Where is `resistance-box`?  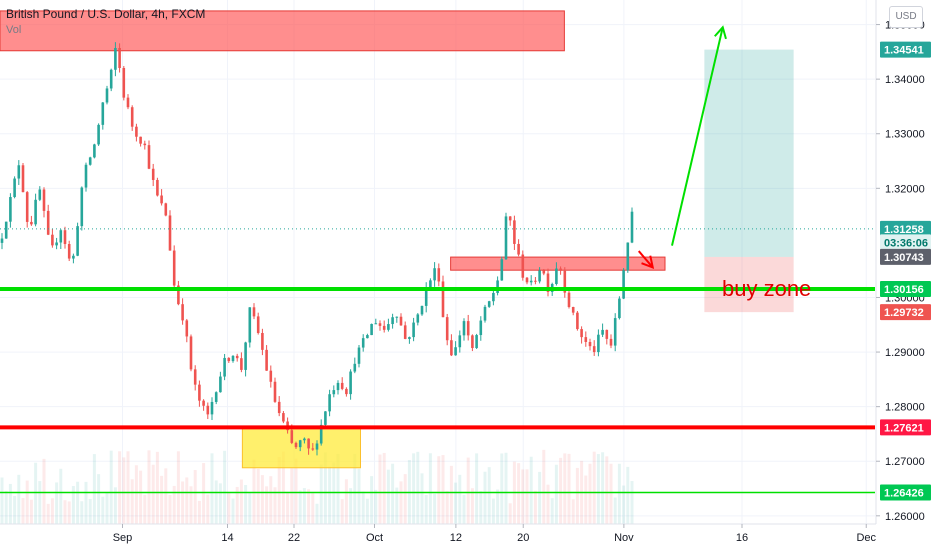 resistance-box is located at coordinates (282, 31).